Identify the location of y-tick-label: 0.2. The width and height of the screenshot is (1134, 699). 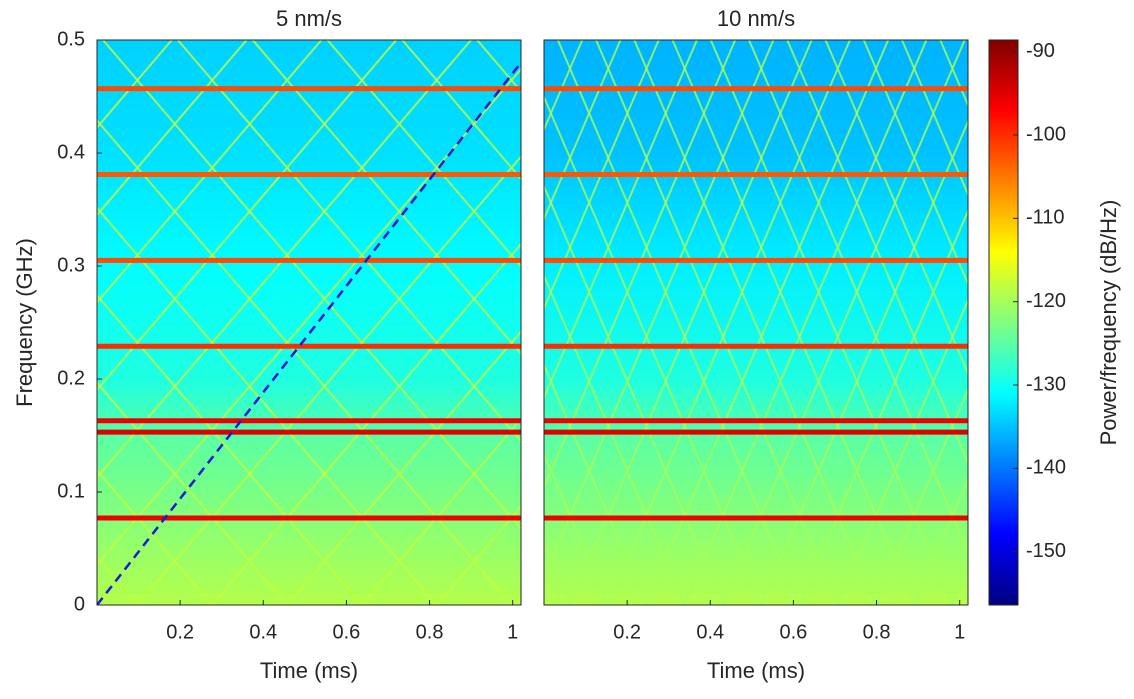
(71, 378).